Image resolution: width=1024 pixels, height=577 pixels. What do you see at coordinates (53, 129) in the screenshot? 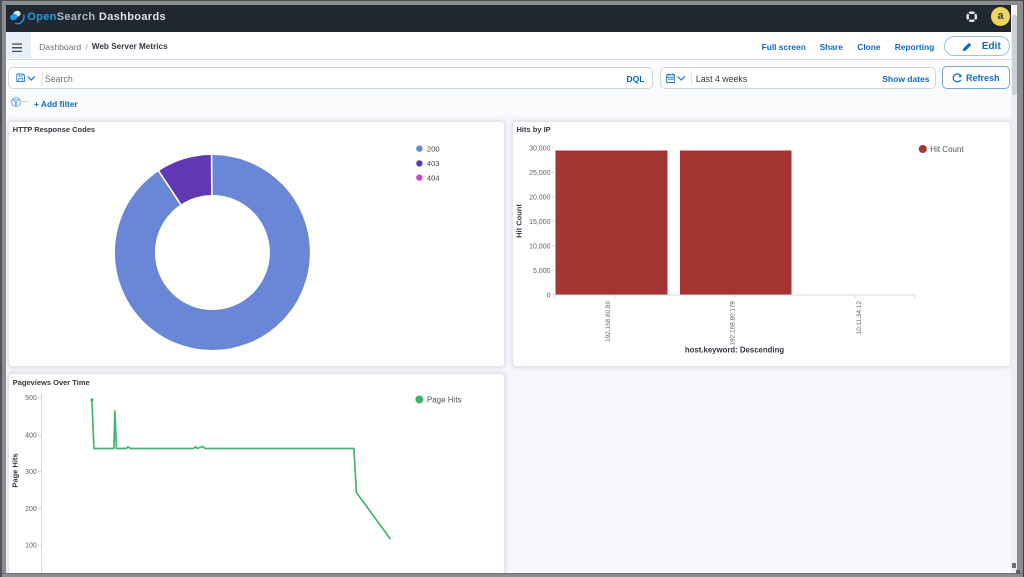
I see `svg-text: HTTP Response Codes` at bounding box center [53, 129].